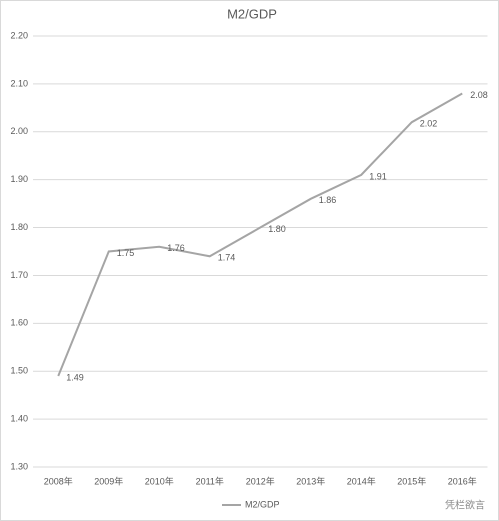 The image size is (499, 521). What do you see at coordinates (19, 131) in the screenshot?
I see `y-tick-label: 2.00` at bounding box center [19, 131].